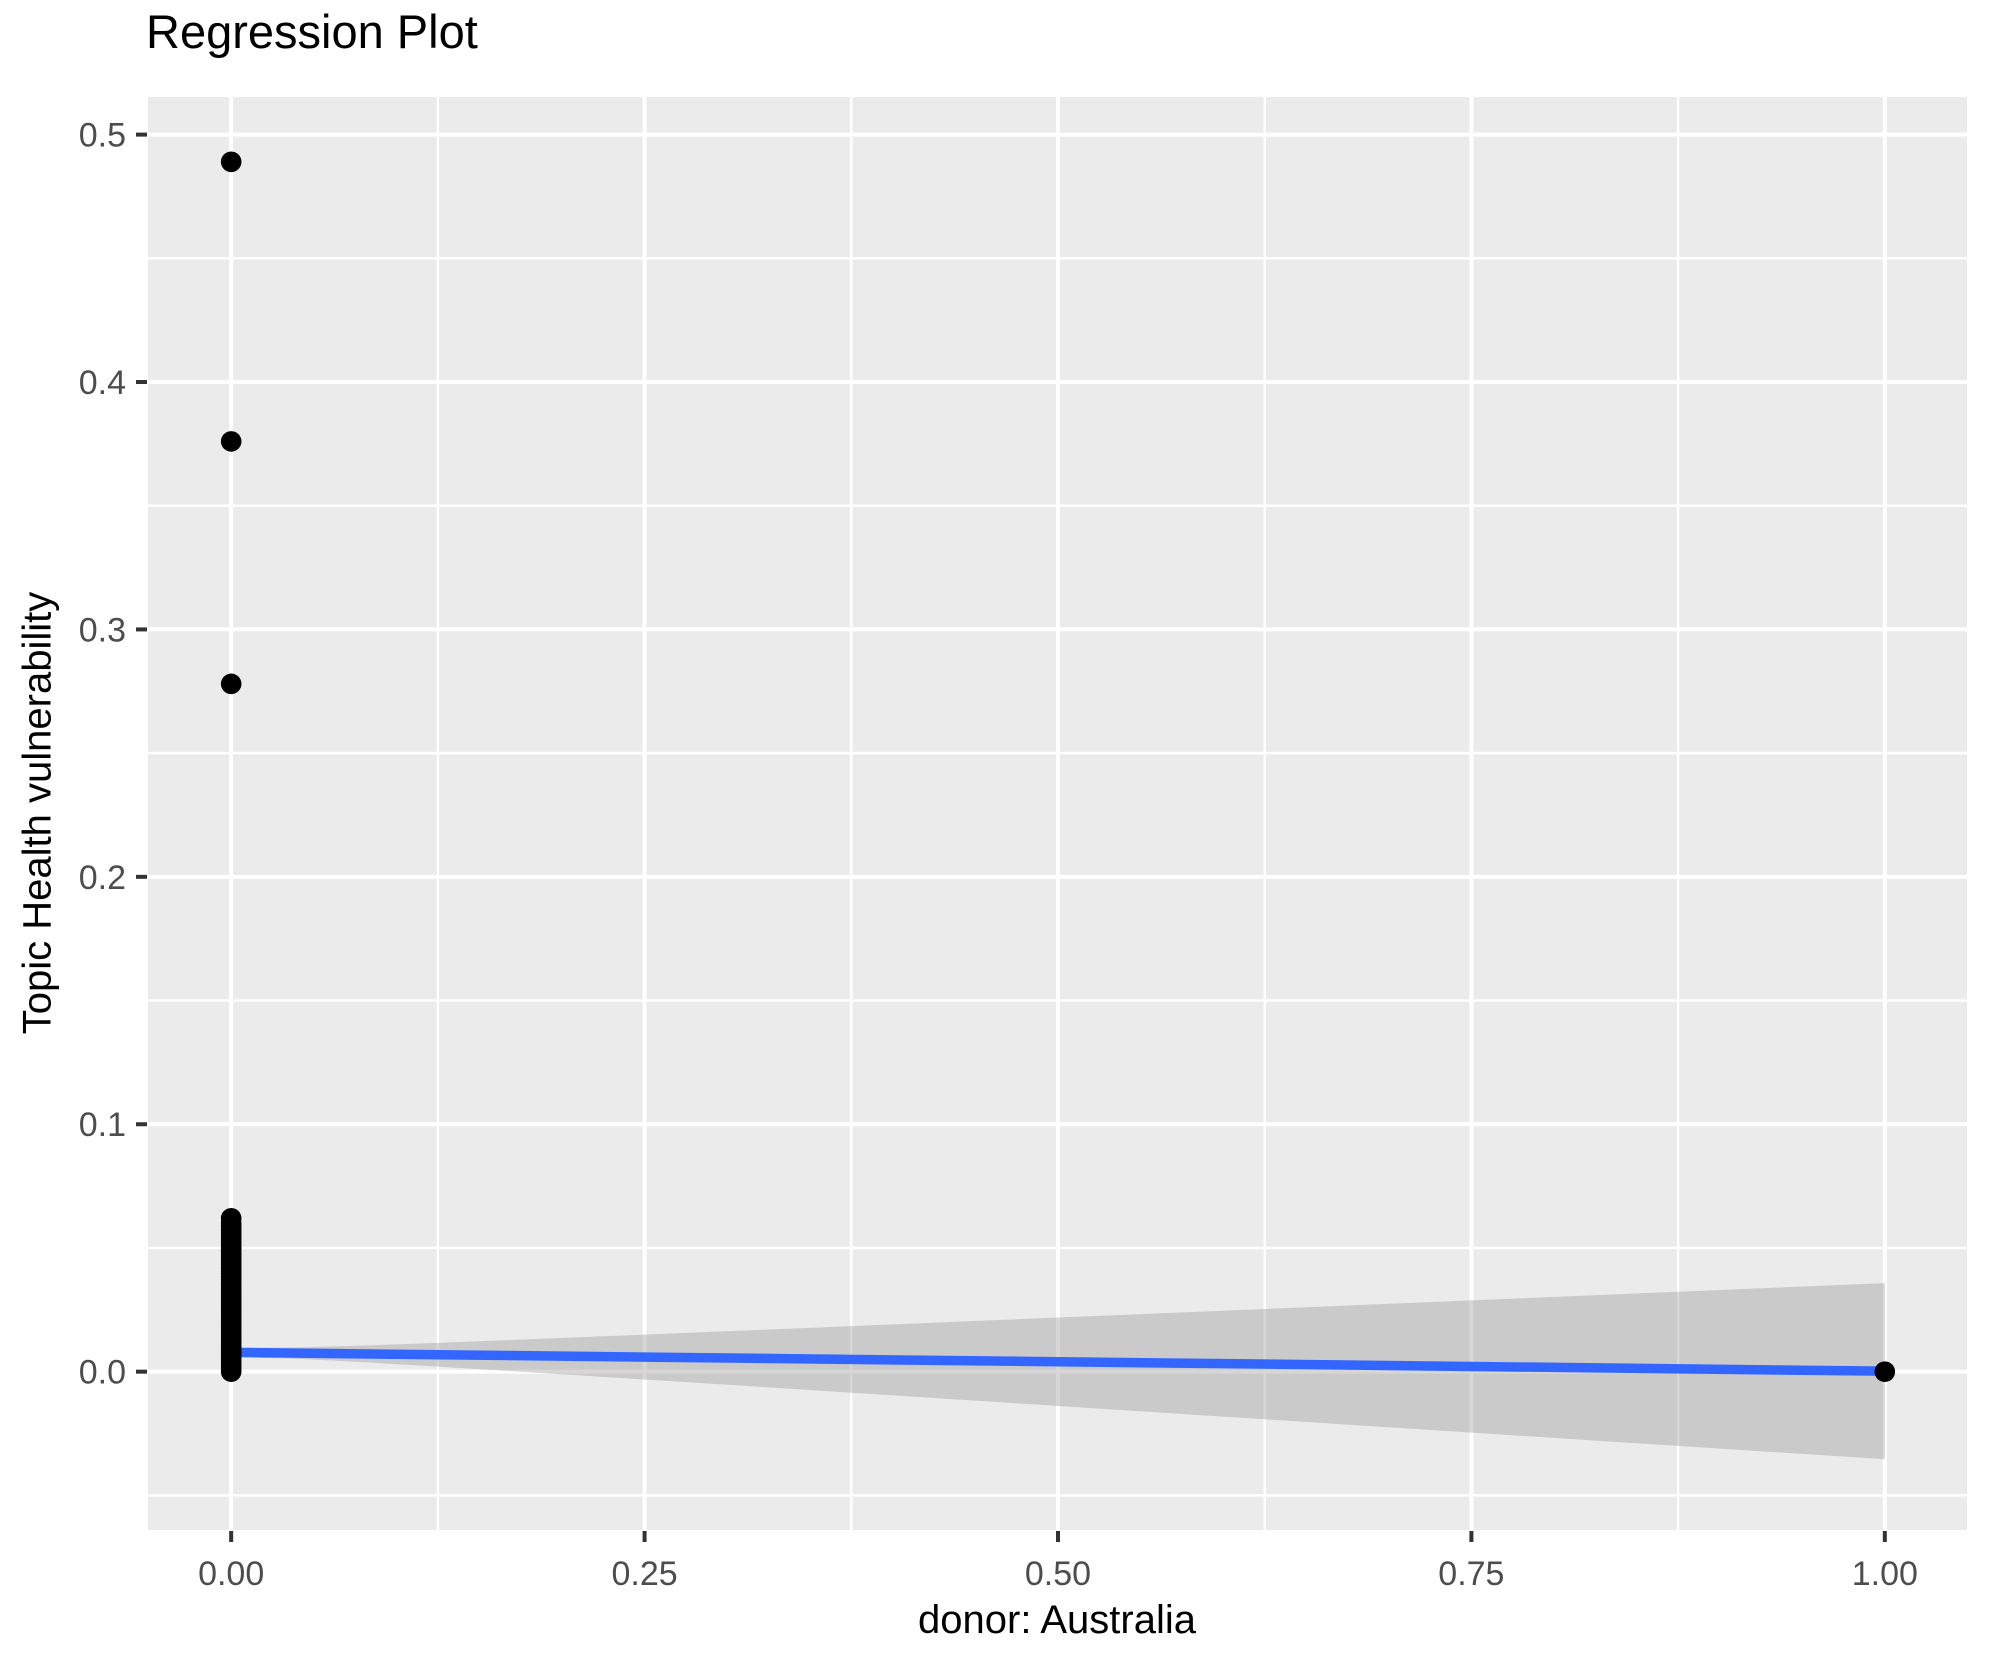 The height and width of the screenshot is (1665, 1990). What do you see at coordinates (1058, 1574) in the screenshot?
I see `x-tick-label: 0.50` at bounding box center [1058, 1574].